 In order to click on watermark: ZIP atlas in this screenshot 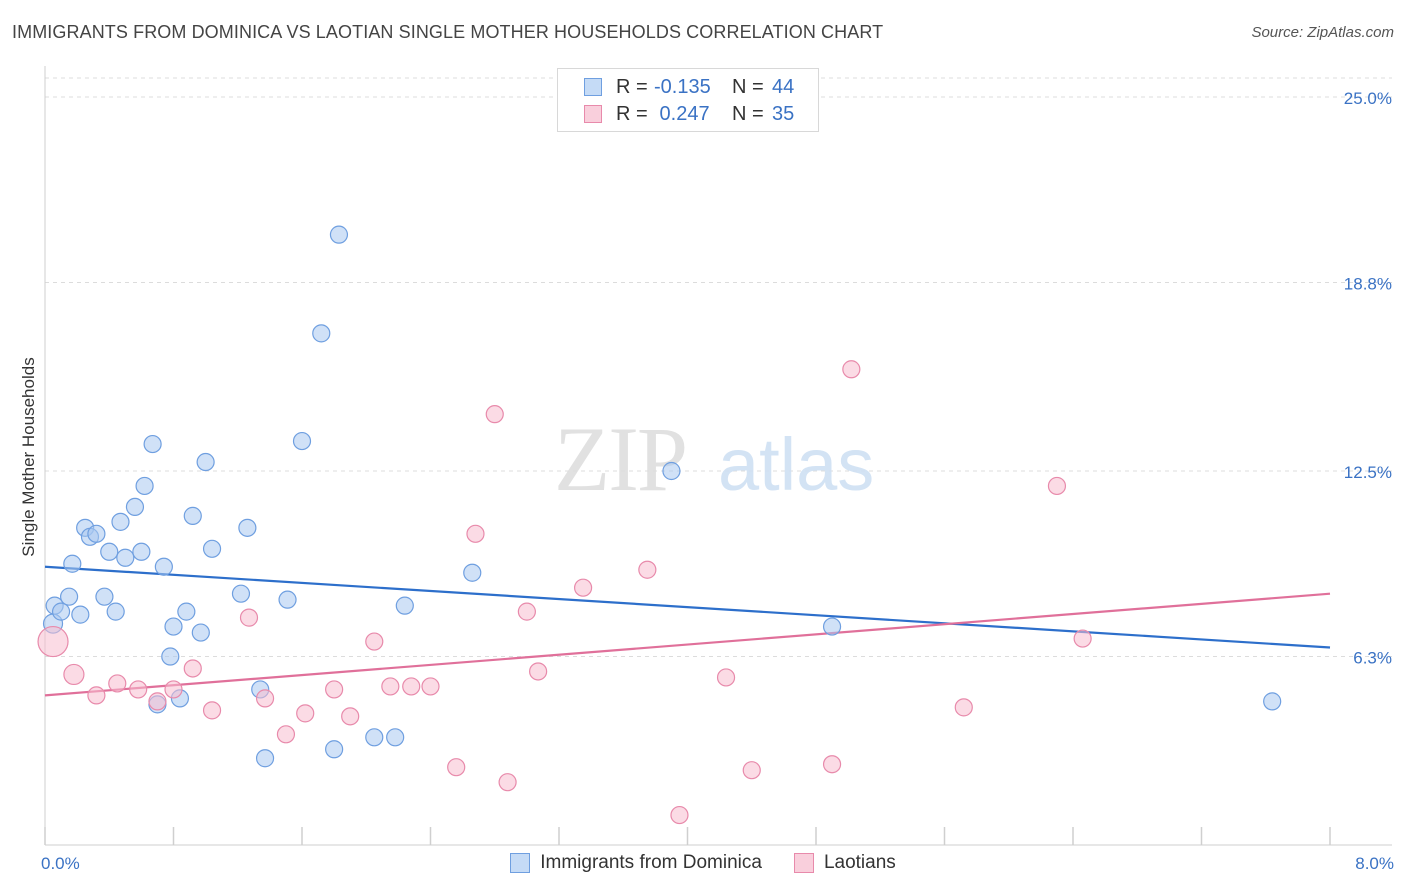, I will do `click(714, 459)`.